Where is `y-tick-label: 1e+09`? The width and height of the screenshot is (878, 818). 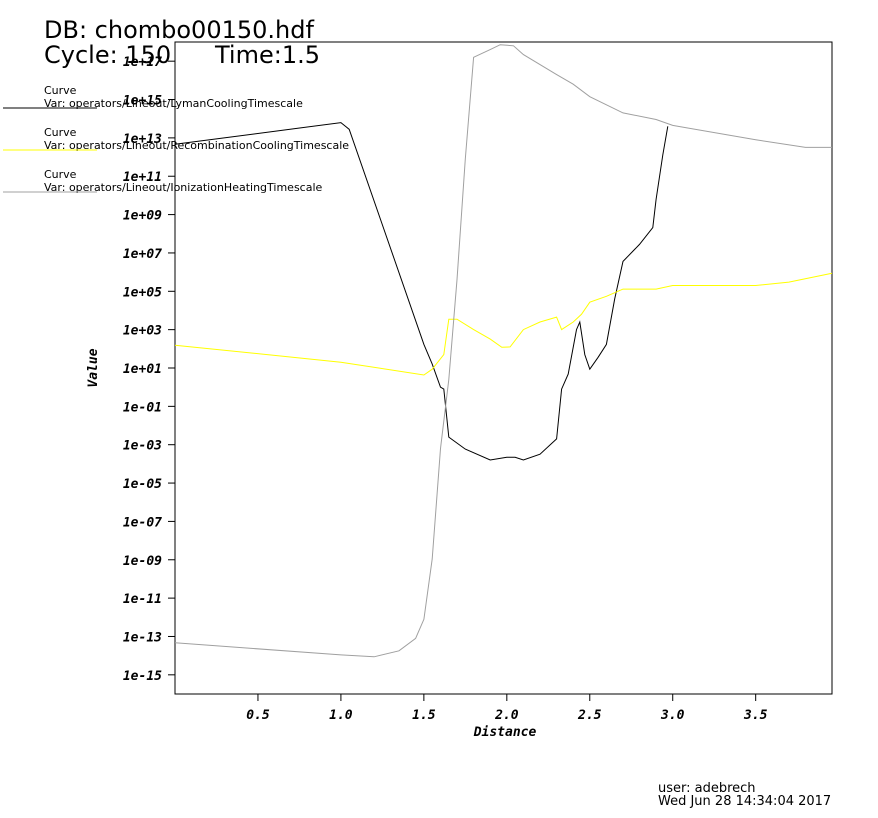 y-tick-label: 1e+09 is located at coordinates (142, 216).